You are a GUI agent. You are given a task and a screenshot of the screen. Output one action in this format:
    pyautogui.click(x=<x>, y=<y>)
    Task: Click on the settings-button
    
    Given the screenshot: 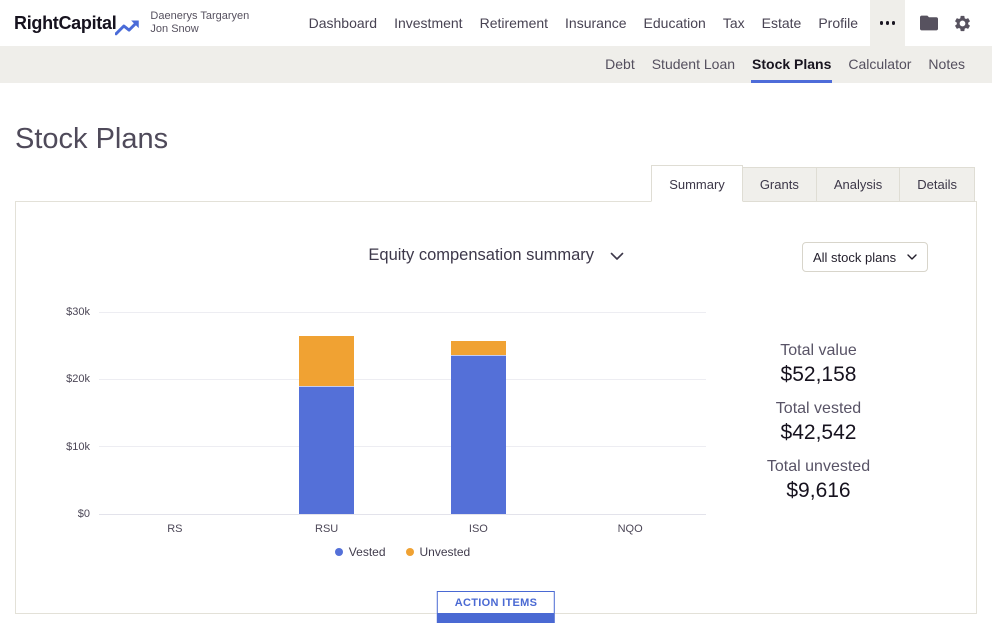 What is the action you would take?
    pyautogui.click(x=962, y=23)
    